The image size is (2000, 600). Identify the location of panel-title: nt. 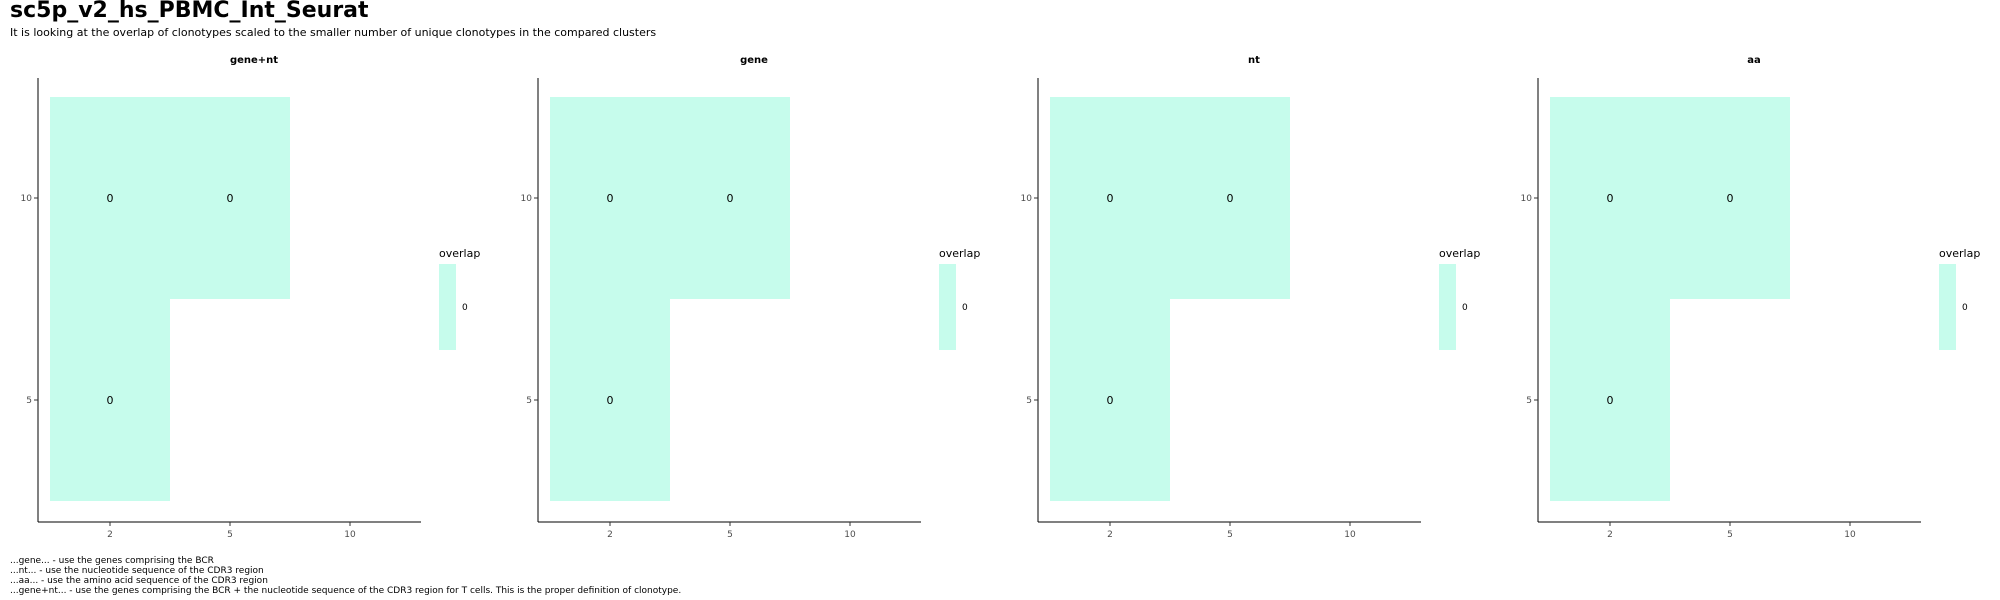
(1254, 60).